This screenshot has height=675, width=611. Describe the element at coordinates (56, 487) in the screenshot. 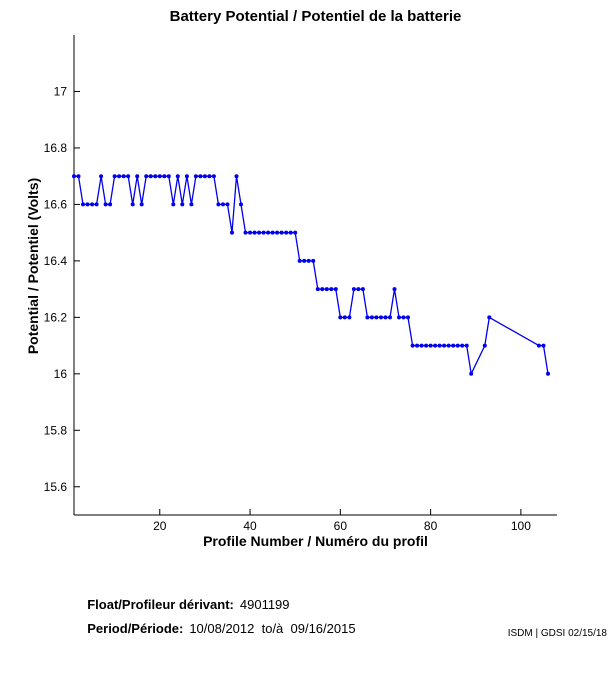

I see `y-tick-label: 15.6` at that location.